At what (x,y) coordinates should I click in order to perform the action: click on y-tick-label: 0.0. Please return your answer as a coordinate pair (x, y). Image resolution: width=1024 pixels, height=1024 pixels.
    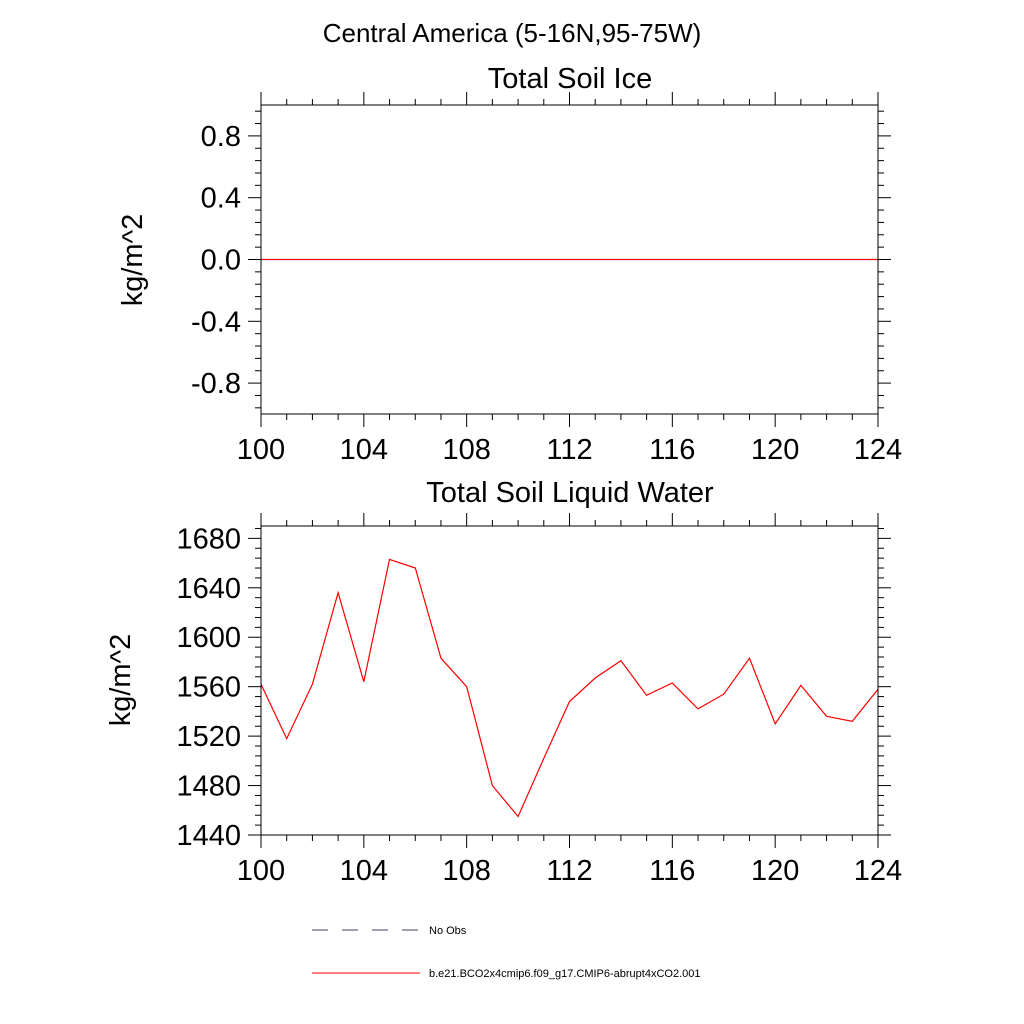
    Looking at the image, I should click on (221, 261).